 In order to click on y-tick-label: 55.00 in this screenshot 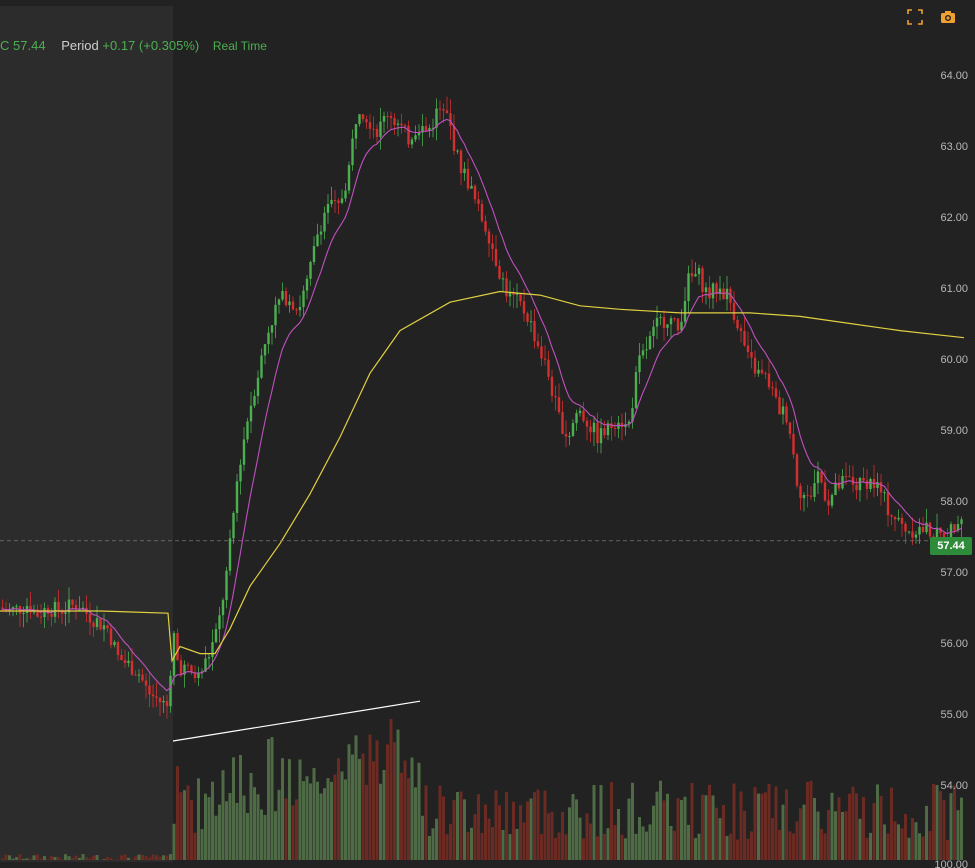, I will do `click(954, 715)`.